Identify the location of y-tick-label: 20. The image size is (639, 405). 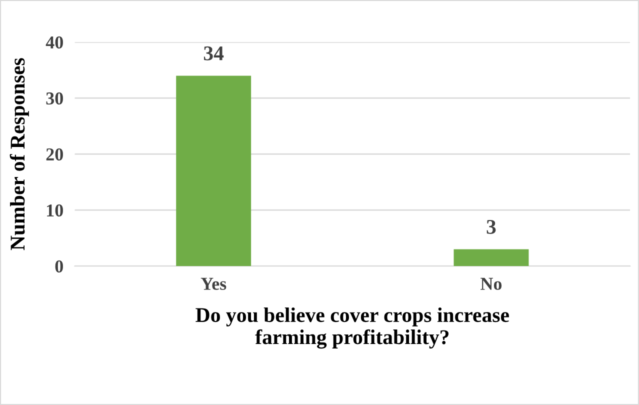
(54, 154).